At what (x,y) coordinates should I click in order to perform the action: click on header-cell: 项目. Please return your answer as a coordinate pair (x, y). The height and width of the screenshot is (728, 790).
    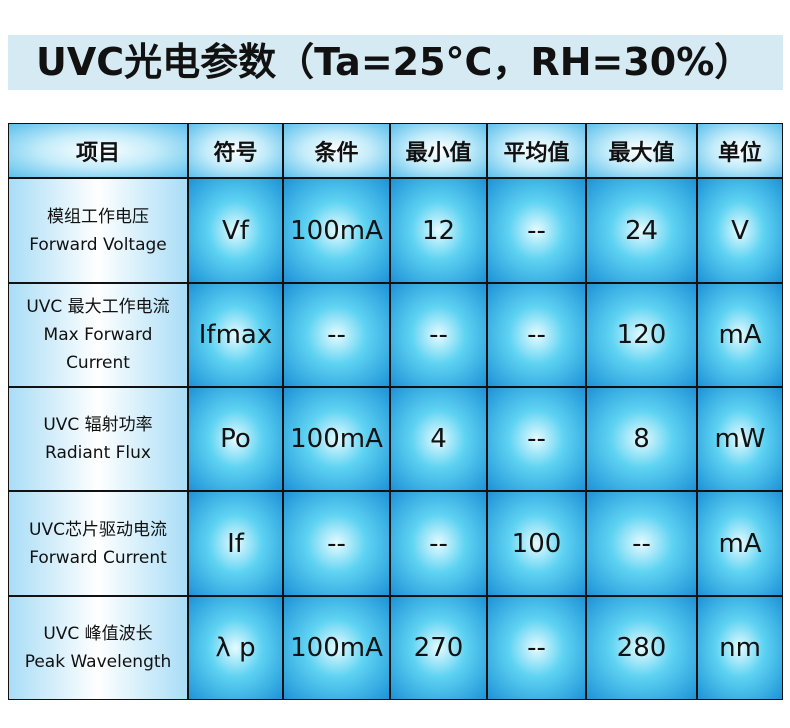
    Looking at the image, I should click on (98, 150).